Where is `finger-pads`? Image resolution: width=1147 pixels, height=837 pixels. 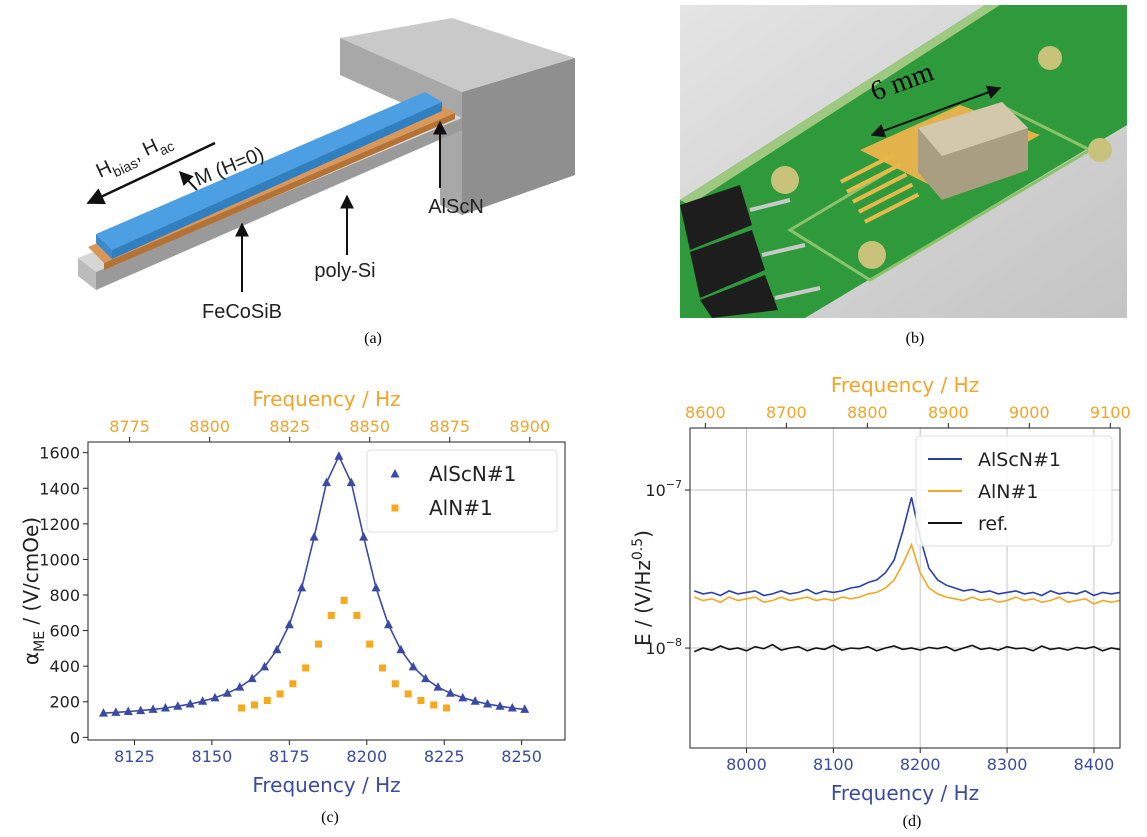 finger-pads is located at coordinates (880, 188).